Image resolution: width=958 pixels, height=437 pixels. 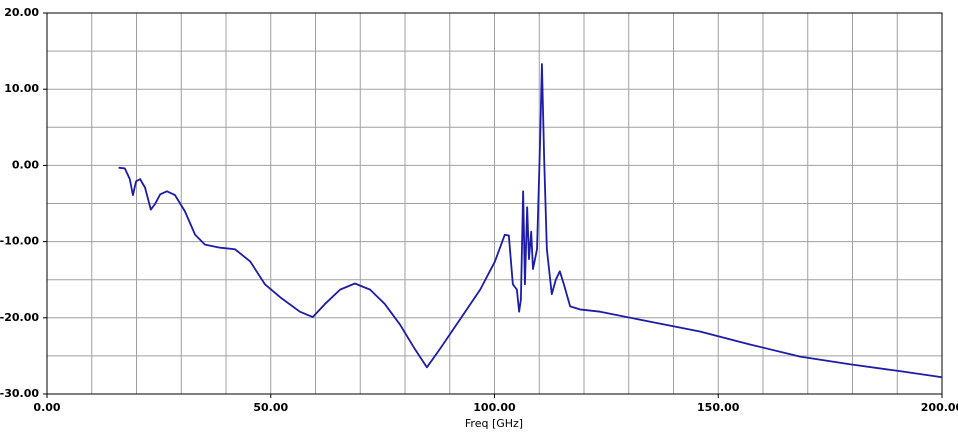 I want to click on y-tick-label: 20.00, so click(x=21, y=12).